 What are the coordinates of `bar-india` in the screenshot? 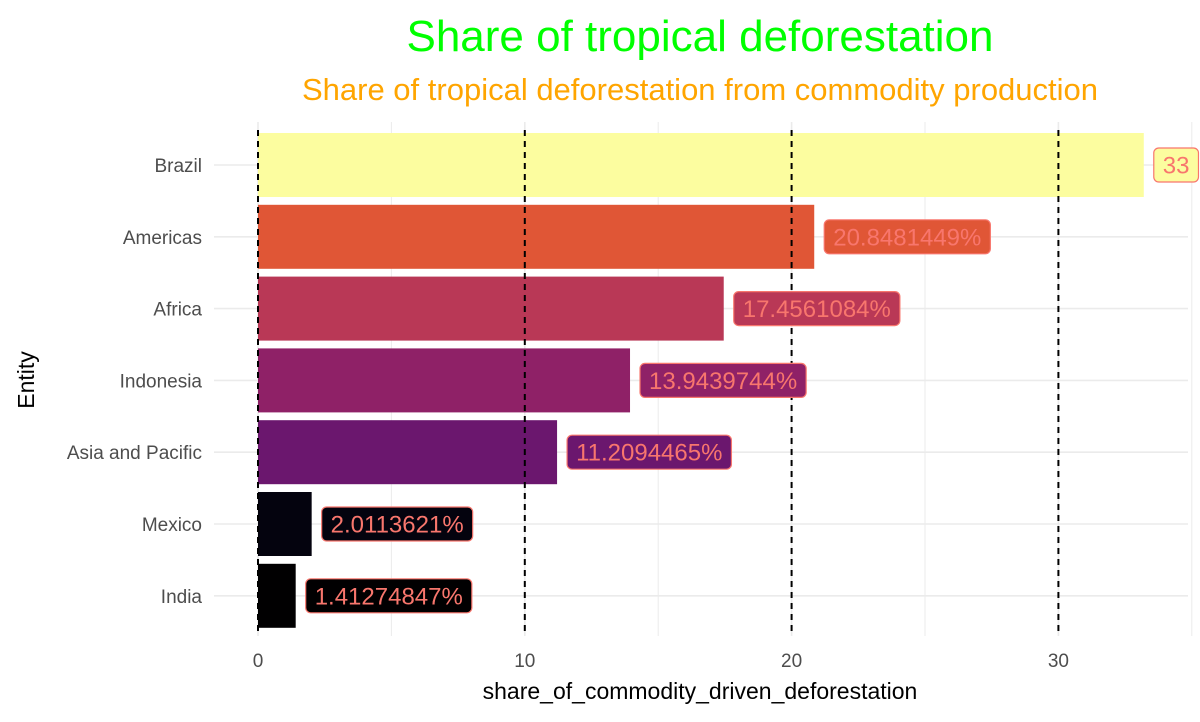 It's located at (277, 595).